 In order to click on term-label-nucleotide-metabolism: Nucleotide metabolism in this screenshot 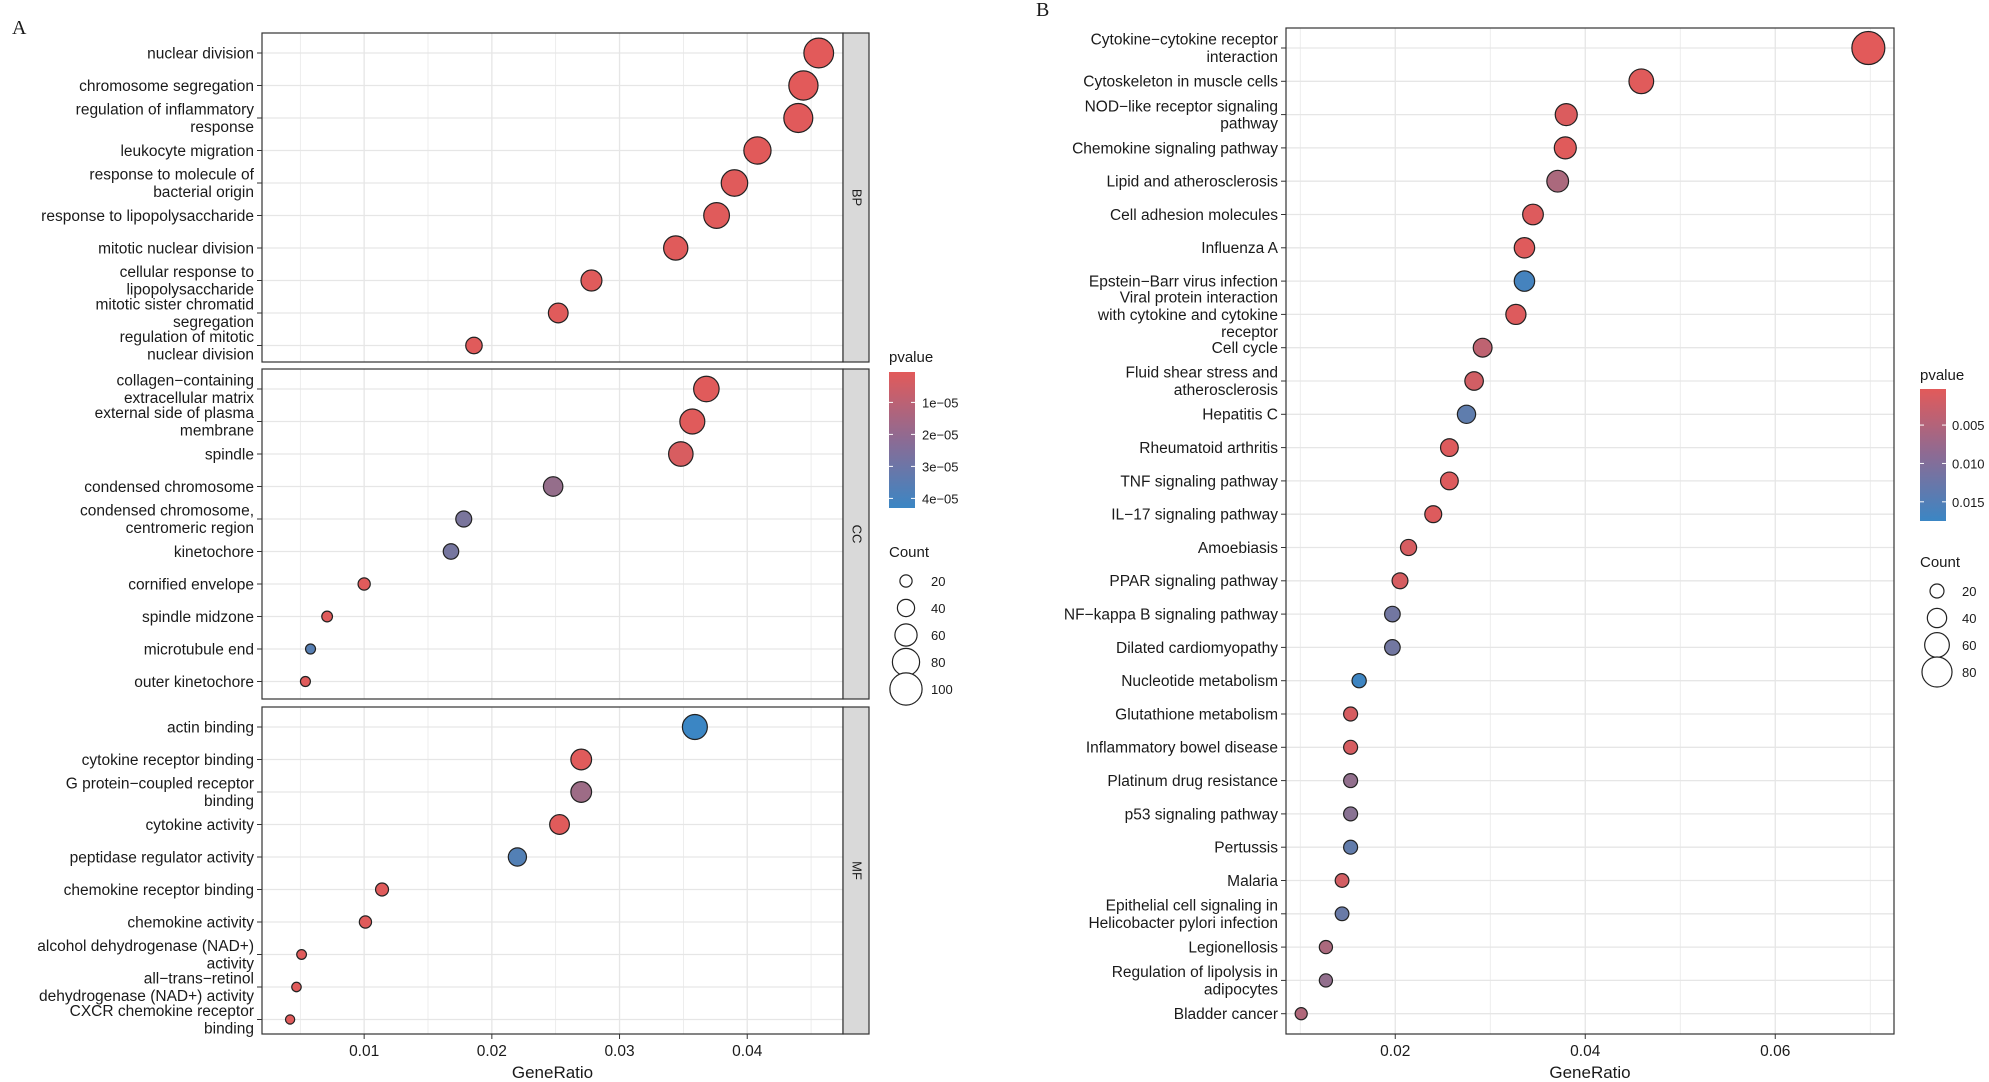, I will do `click(1199, 681)`.